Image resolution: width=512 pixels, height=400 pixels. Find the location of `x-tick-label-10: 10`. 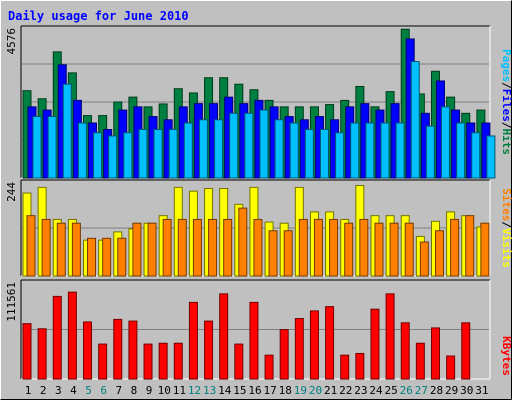

x-tick-label-10: 10 is located at coordinates (164, 390).